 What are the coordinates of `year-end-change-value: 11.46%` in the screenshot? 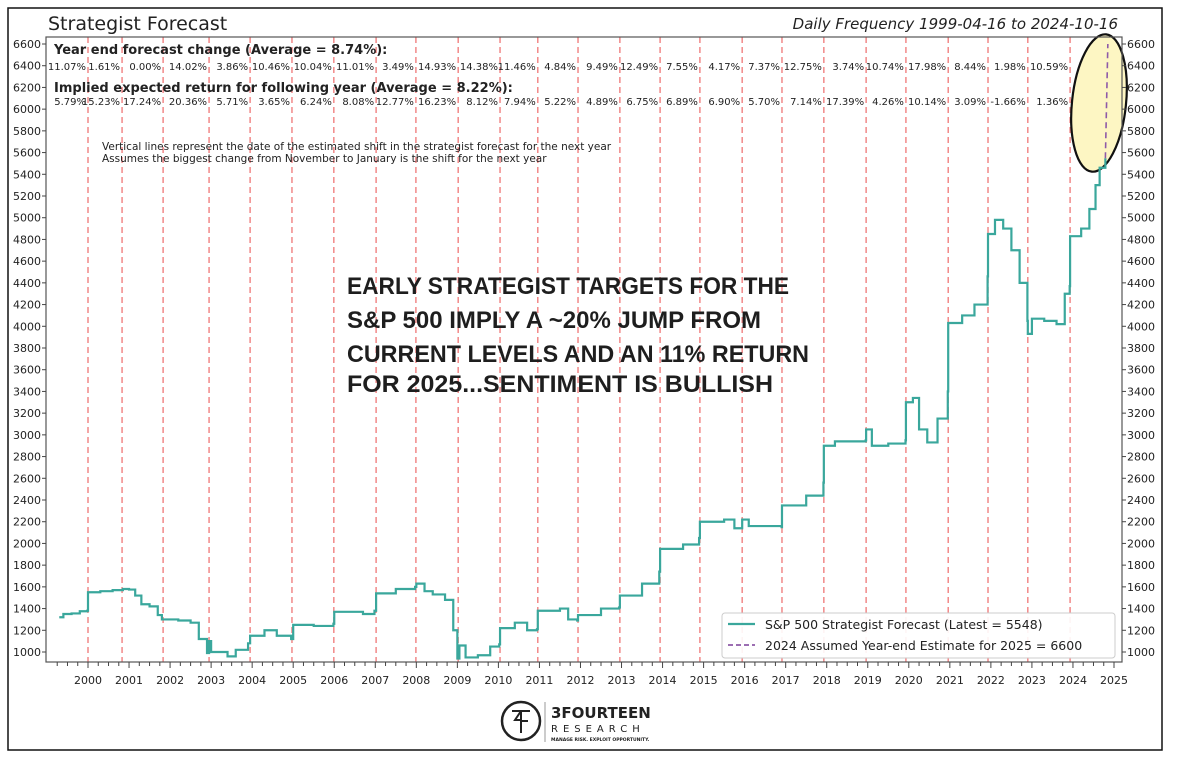 It's located at (517, 67).